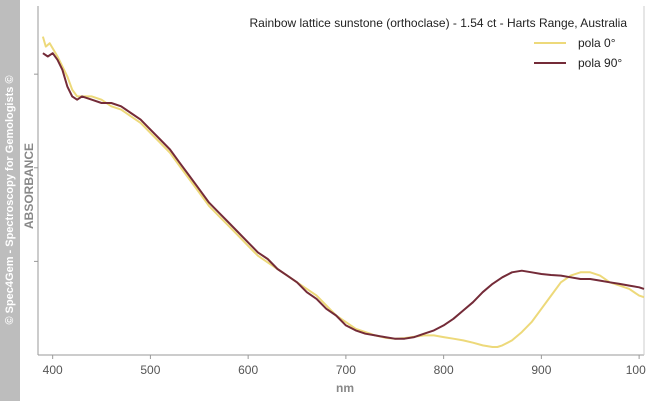 The width and height of the screenshot is (646, 401). I want to click on x-tick-label: 400, so click(53, 370).